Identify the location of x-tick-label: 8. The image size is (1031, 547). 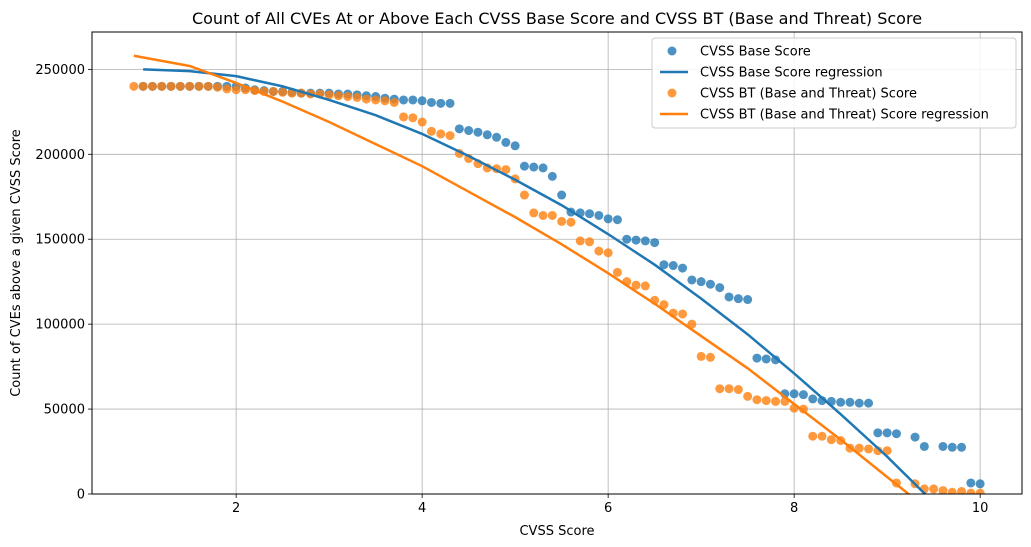
(794, 508).